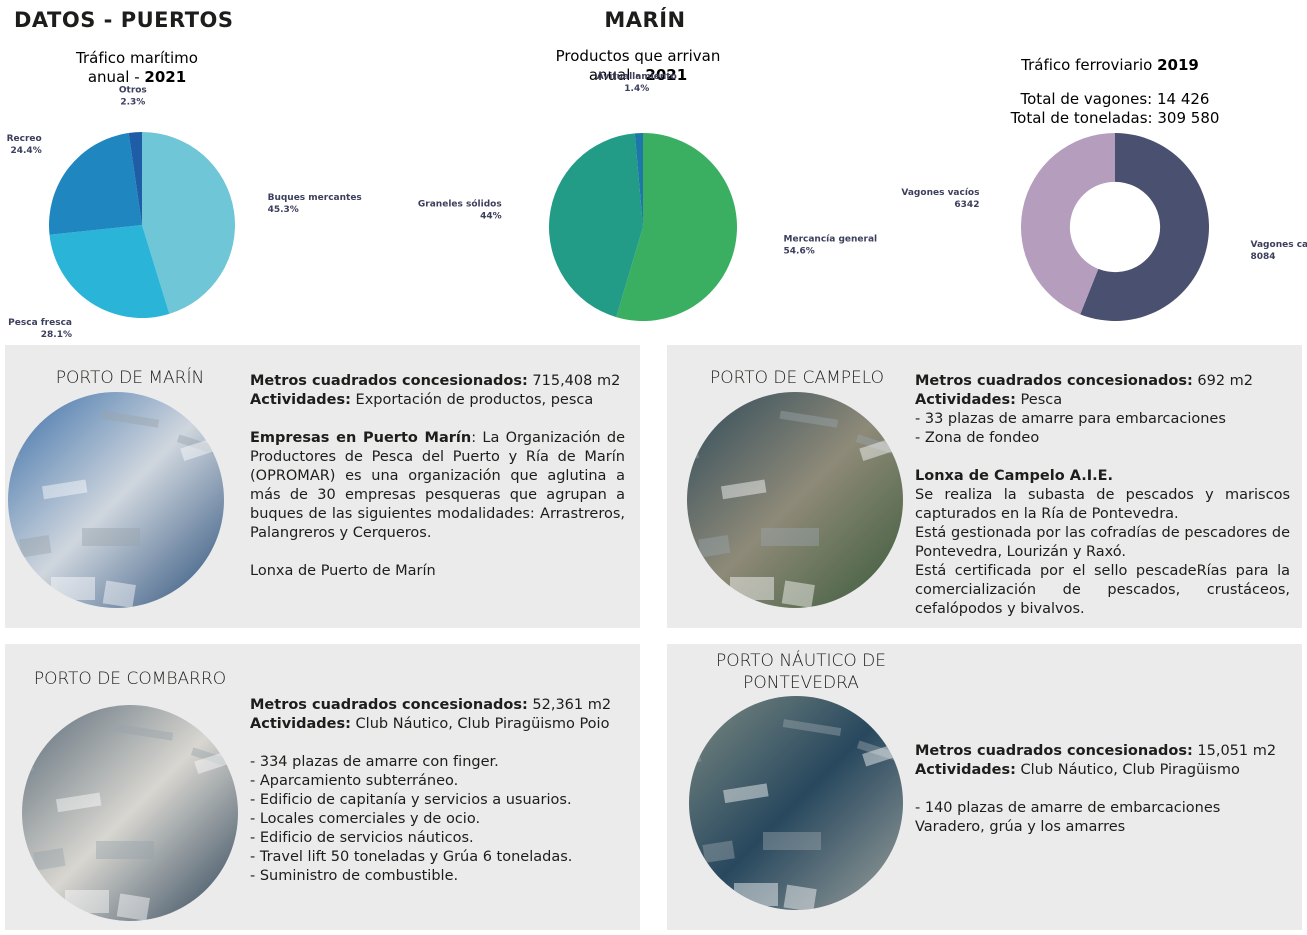 This screenshot has width=1307, height=935. I want to click on text-line: Lonxa de Puerto de Marín, so click(437, 571).